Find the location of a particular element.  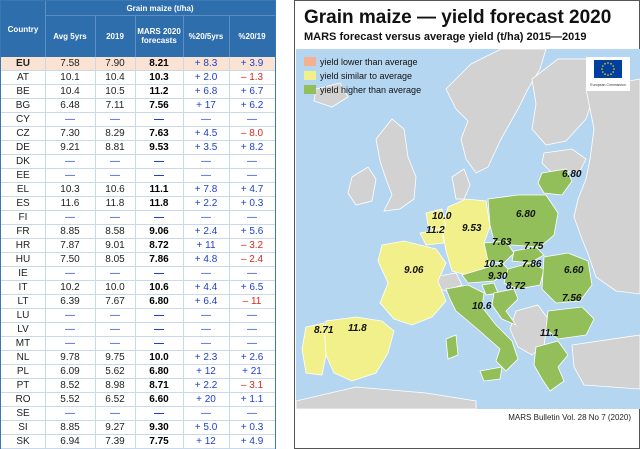

country-cell: MT is located at coordinates (23, 343).